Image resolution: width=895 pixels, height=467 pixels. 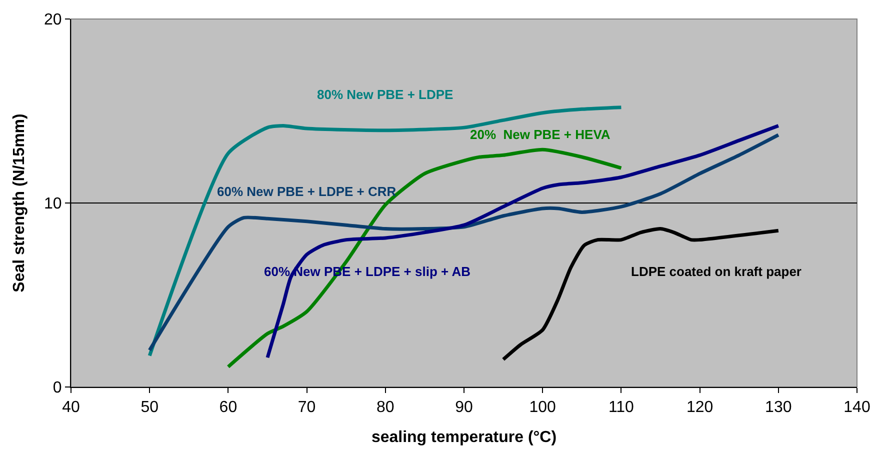 What do you see at coordinates (228, 407) in the screenshot?
I see `x-tick-label: 60` at bounding box center [228, 407].